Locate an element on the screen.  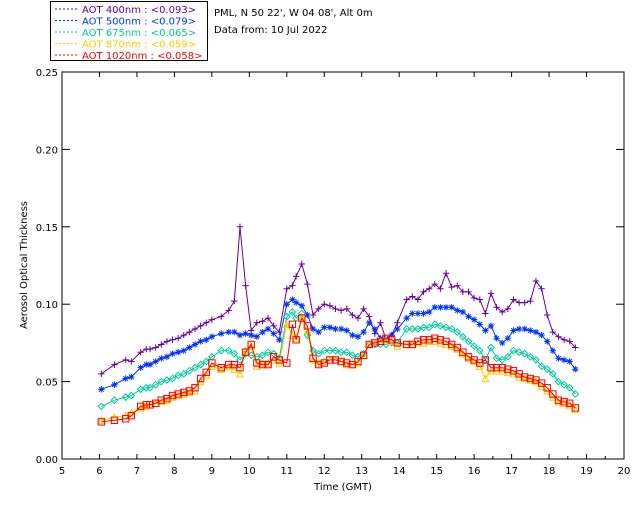
x-axis-label: Time (GMT) is located at coordinates (342, 487).